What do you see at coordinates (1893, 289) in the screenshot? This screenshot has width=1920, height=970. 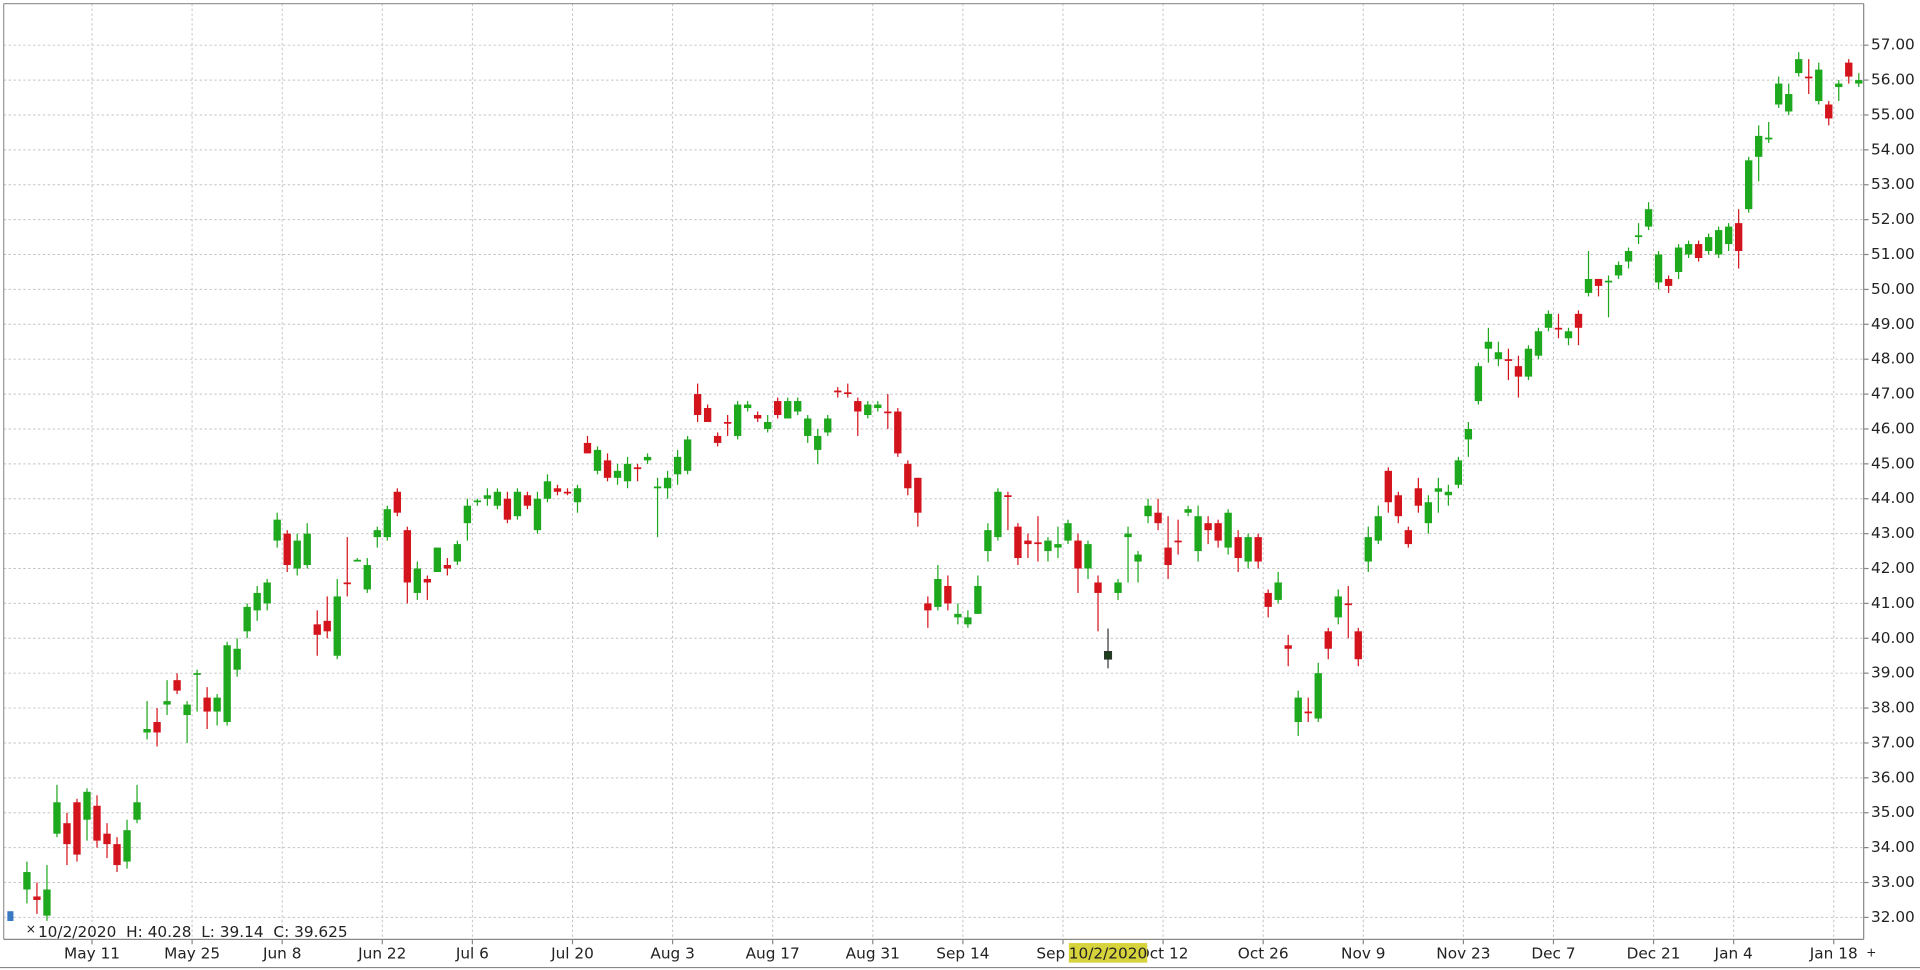 I see `y-tick-label: 50.00` at bounding box center [1893, 289].